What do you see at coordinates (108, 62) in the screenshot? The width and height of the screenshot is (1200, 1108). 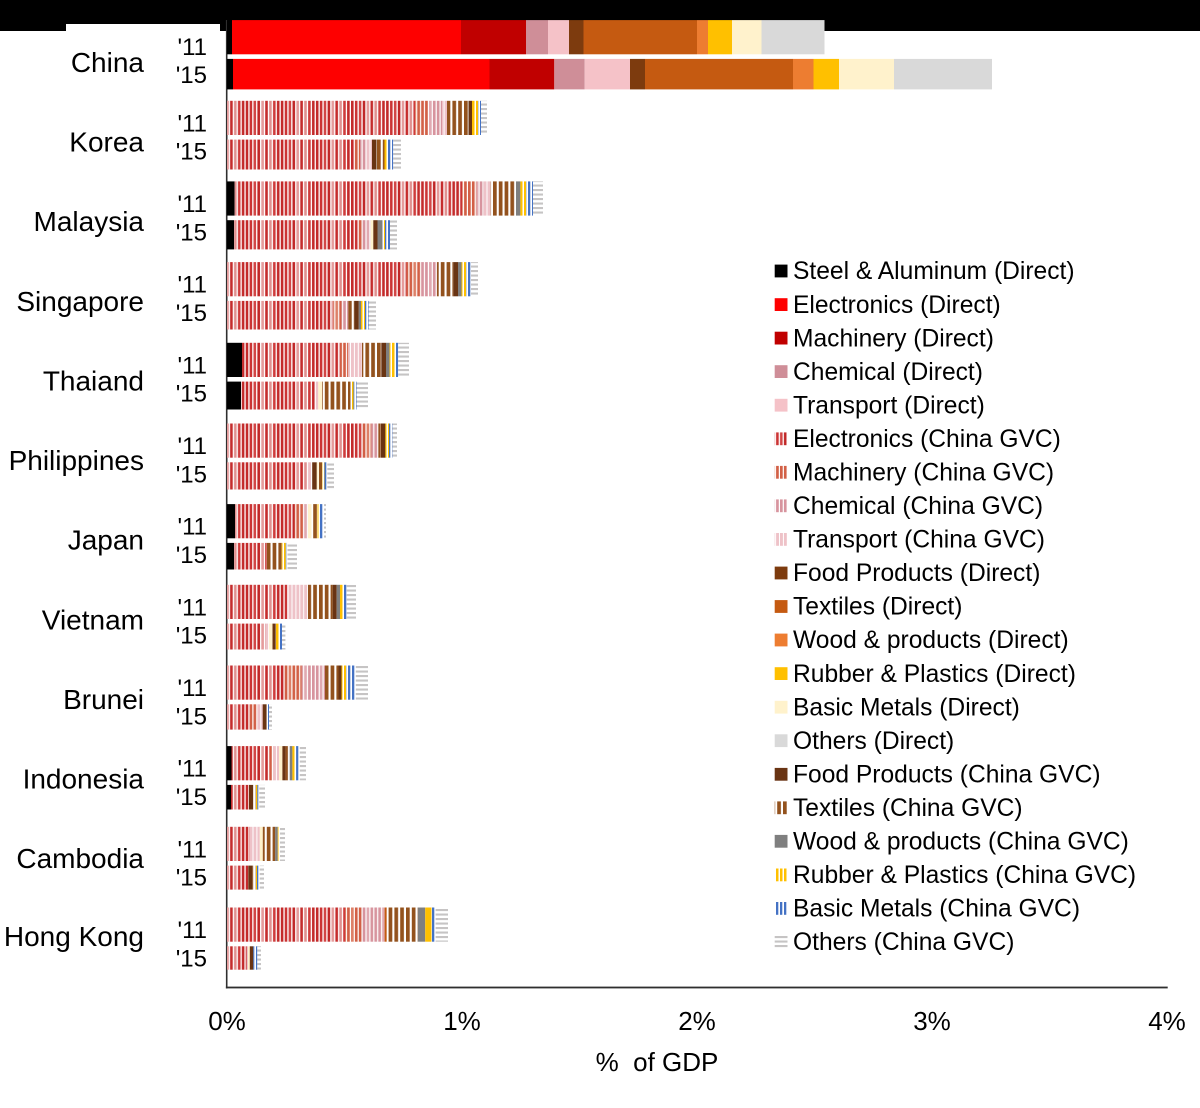 I see `svg-text: China` at bounding box center [108, 62].